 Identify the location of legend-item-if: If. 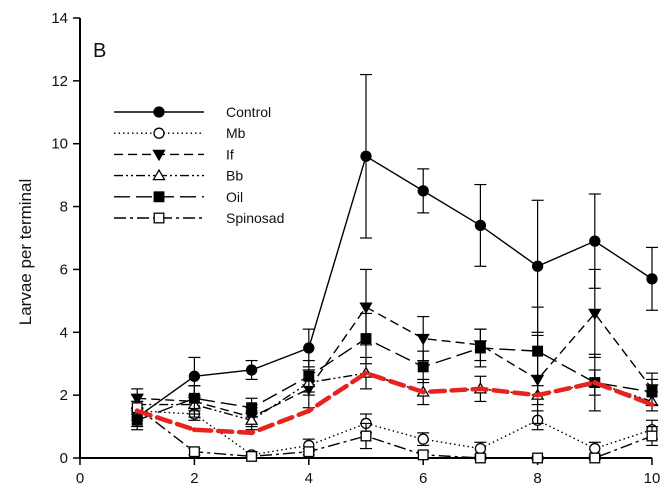
(174, 154).